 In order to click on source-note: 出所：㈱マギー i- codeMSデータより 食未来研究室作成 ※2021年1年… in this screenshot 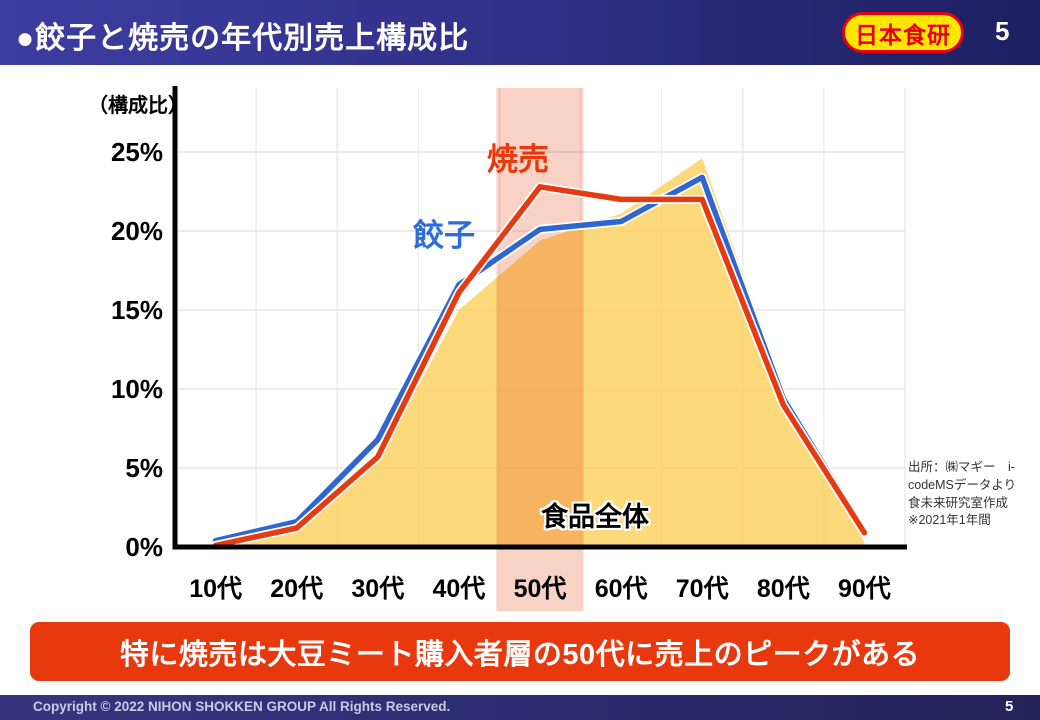, I will do `click(970, 494)`.